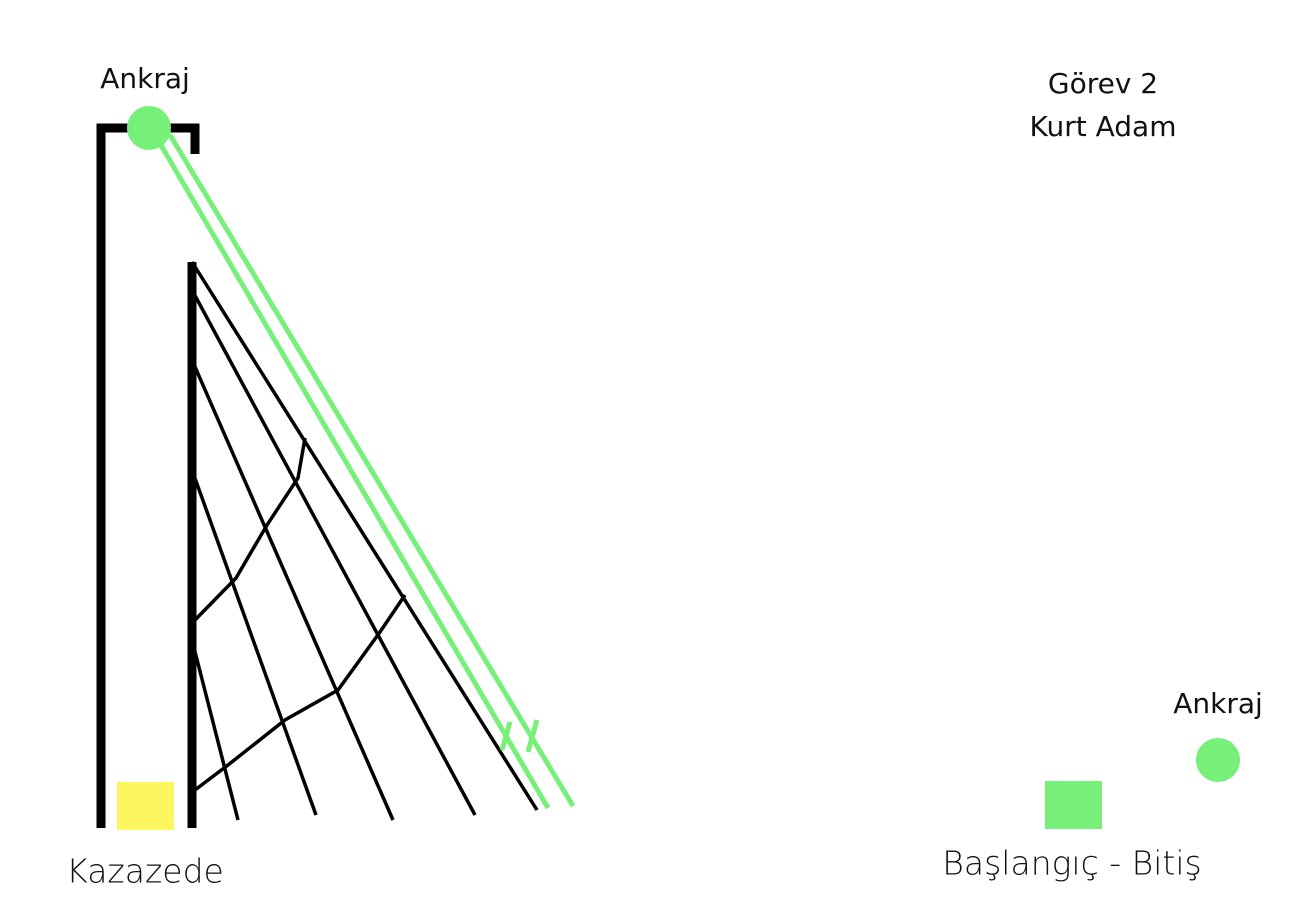 This screenshot has height=916, width=1295. What do you see at coordinates (1218, 760) in the screenshot?
I see `anchor-right-marker` at bounding box center [1218, 760].